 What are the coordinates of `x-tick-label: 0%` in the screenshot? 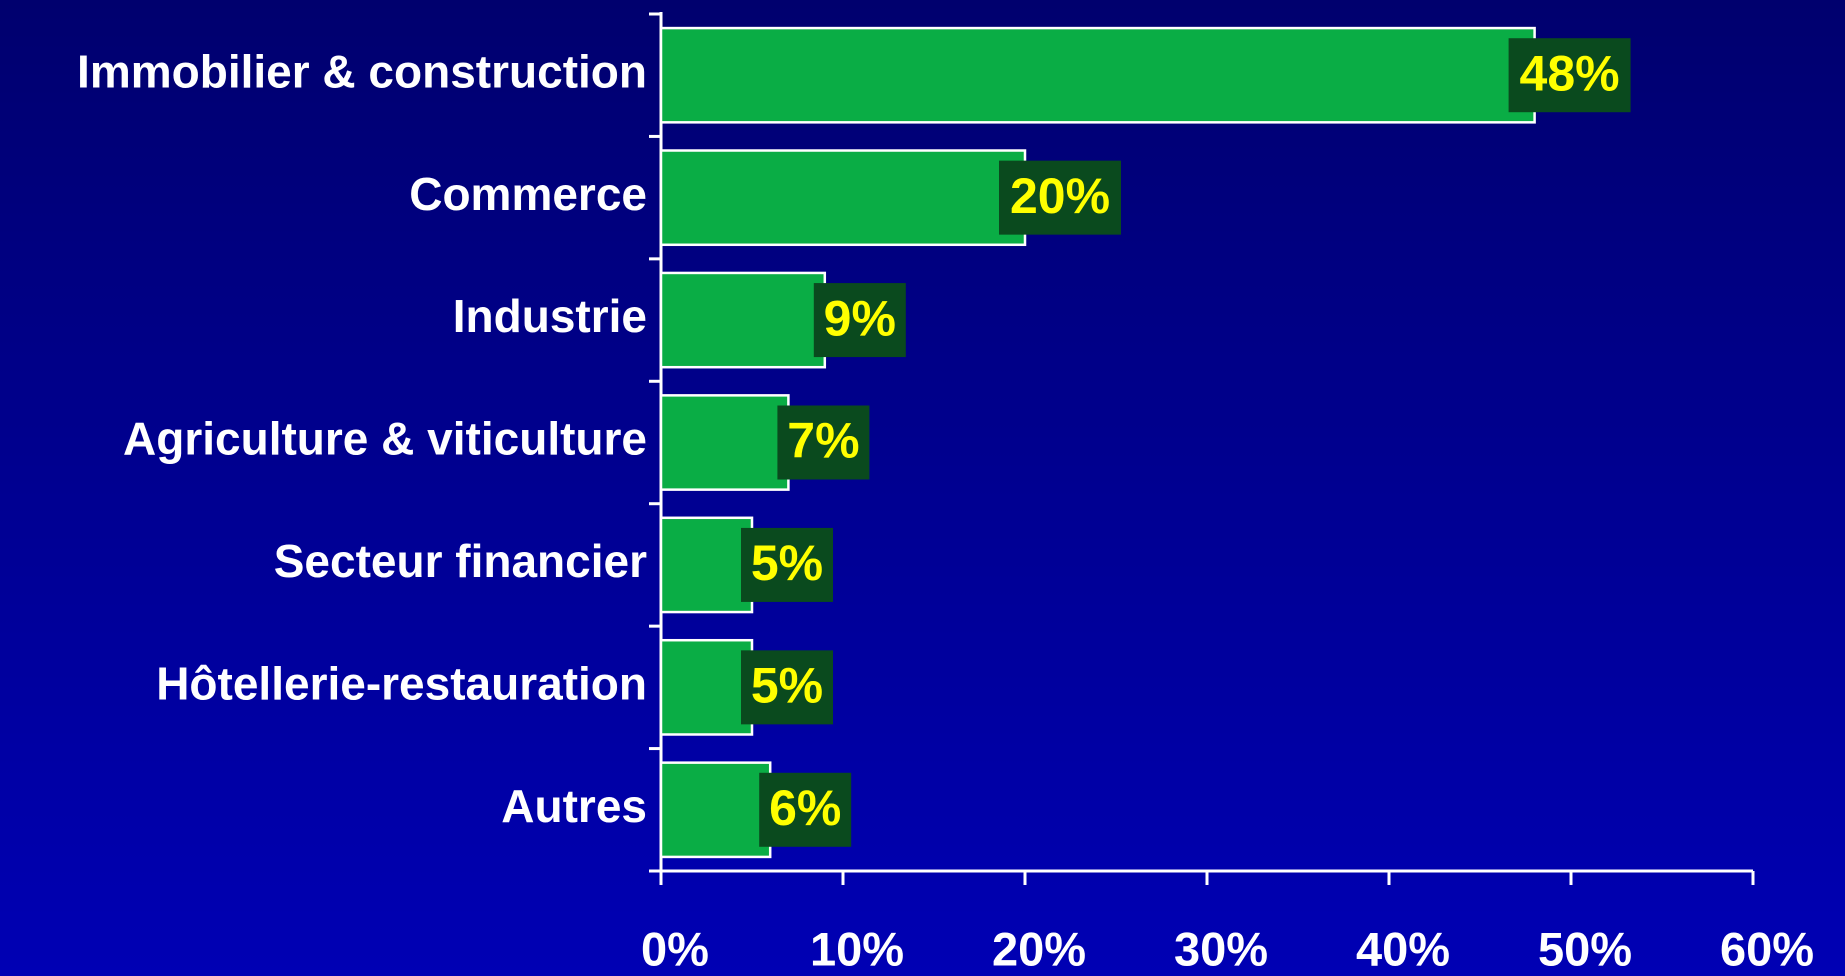 It's located at (675, 948).